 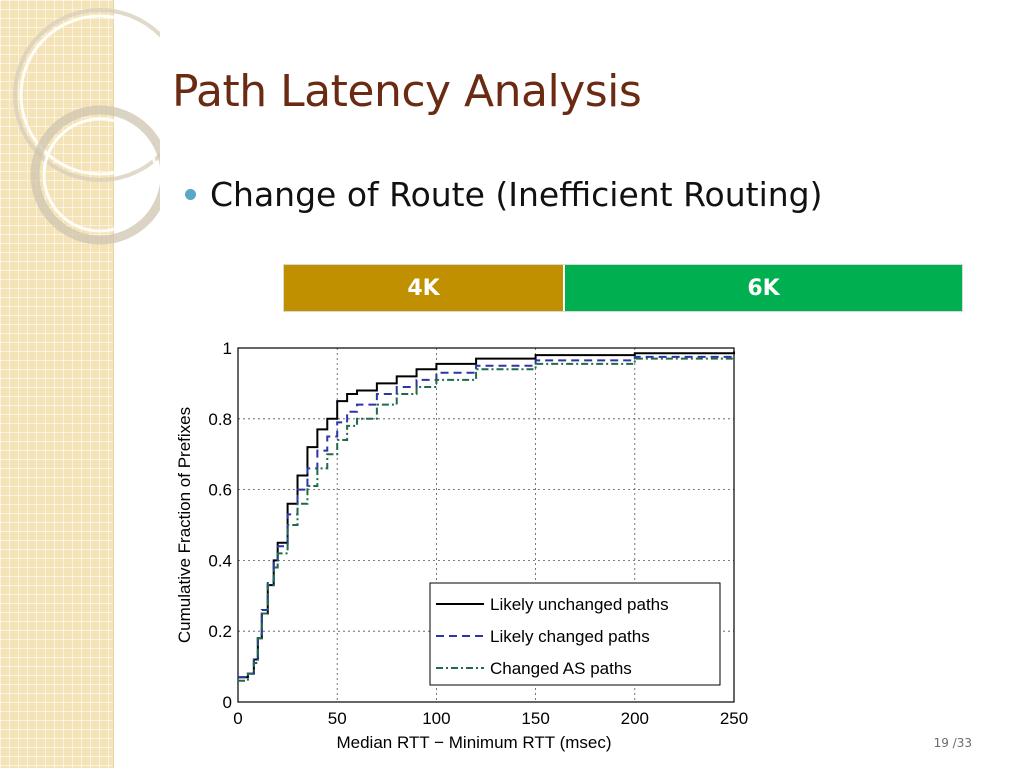 What do you see at coordinates (734, 718) in the screenshot?
I see `x-tick-label: 250` at bounding box center [734, 718].